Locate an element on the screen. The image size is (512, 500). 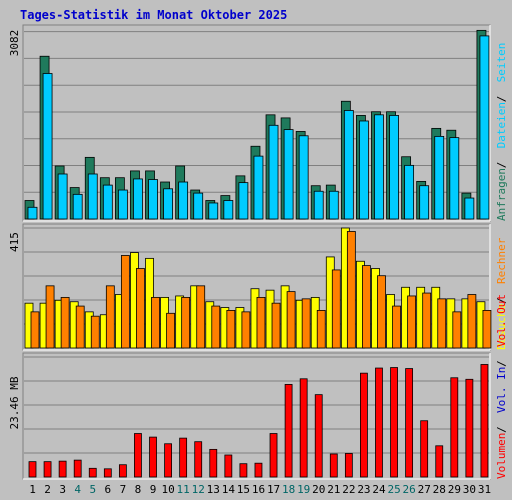
x-tick-label: 18 is located at coordinates (288, 489).